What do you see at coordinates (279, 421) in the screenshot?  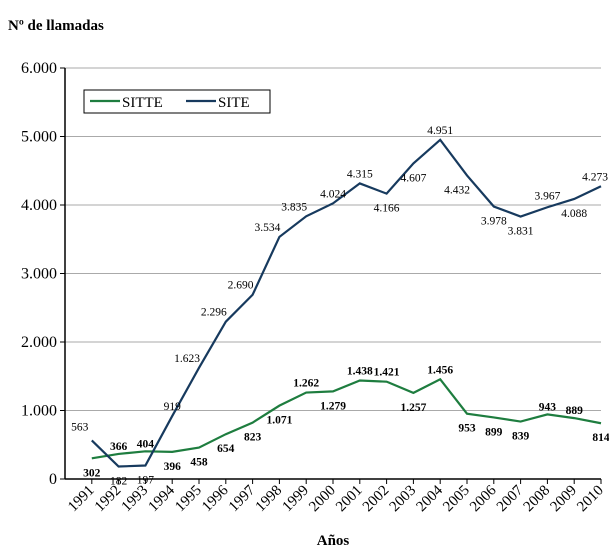 I see `data-label: 1.071` at bounding box center [279, 421].